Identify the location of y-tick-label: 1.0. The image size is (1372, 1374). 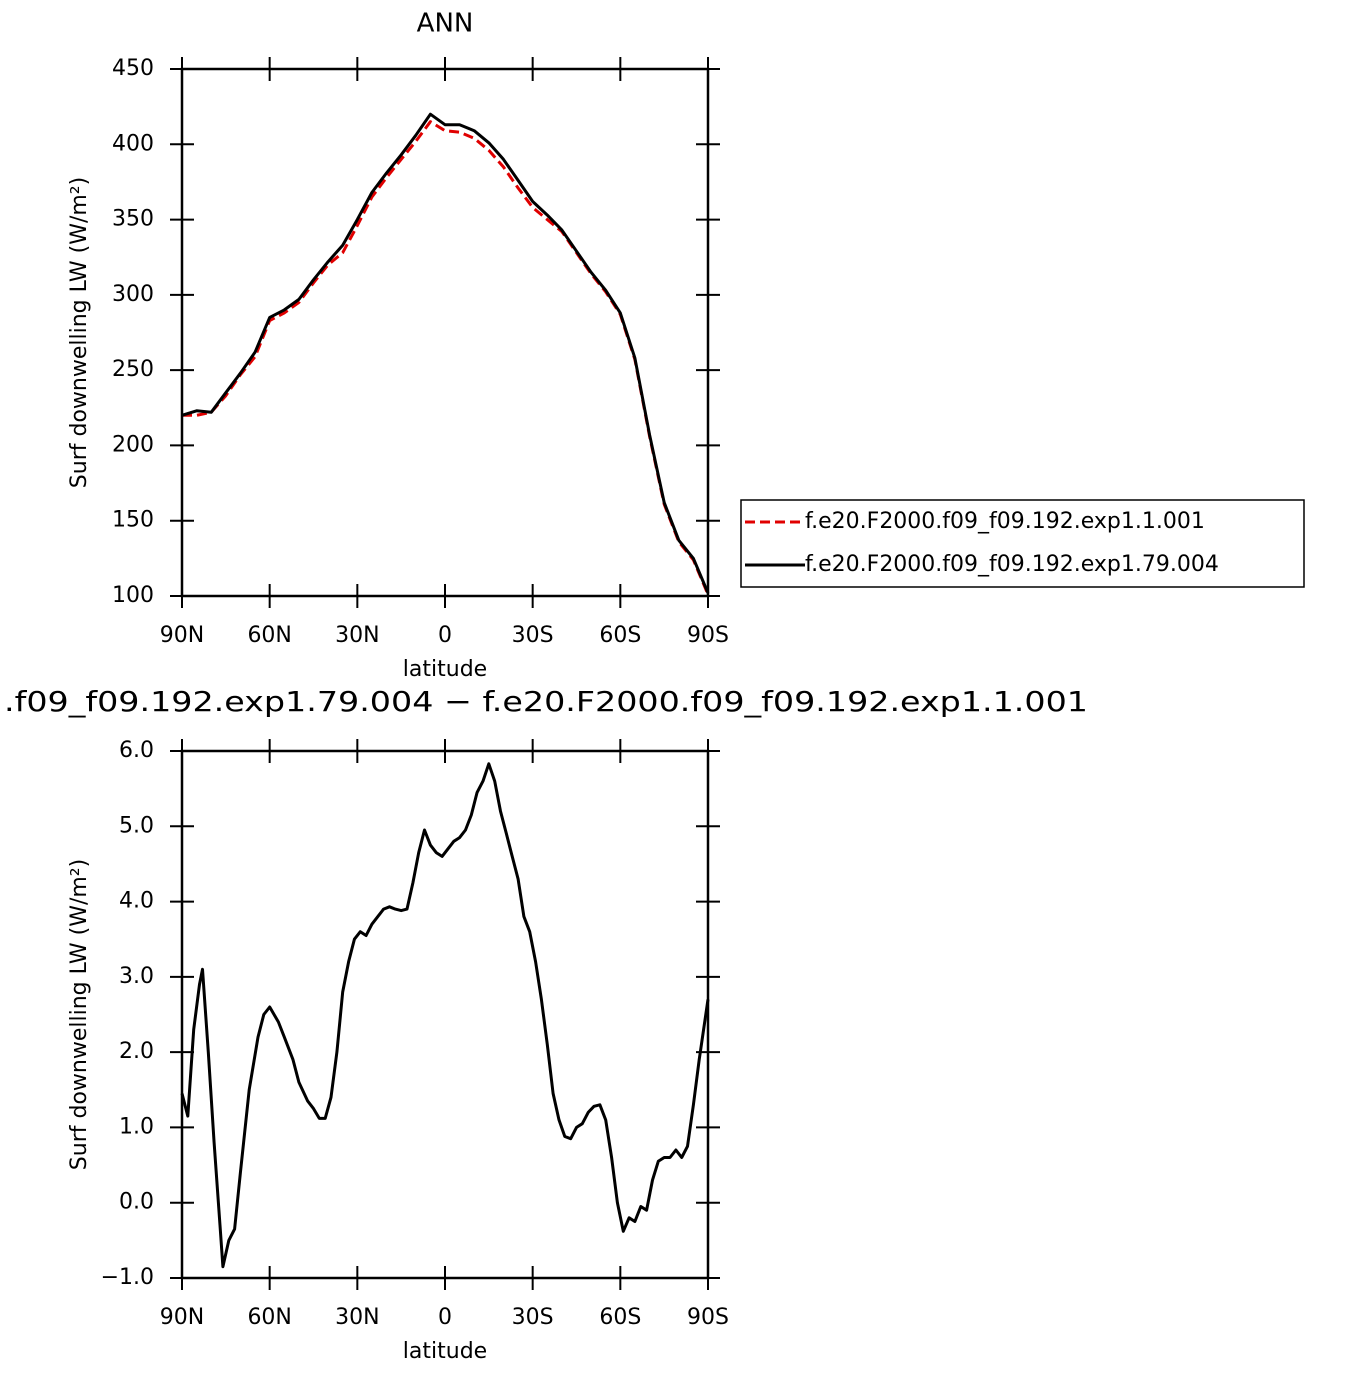
(136, 1126).